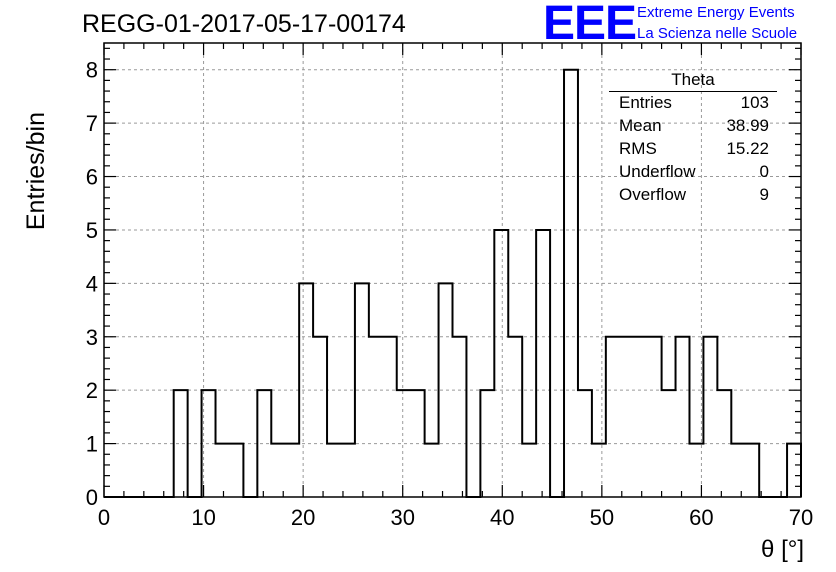  Describe the element at coordinates (747, 125) in the screenshot. I see `stat-value: 38.99` at that location.